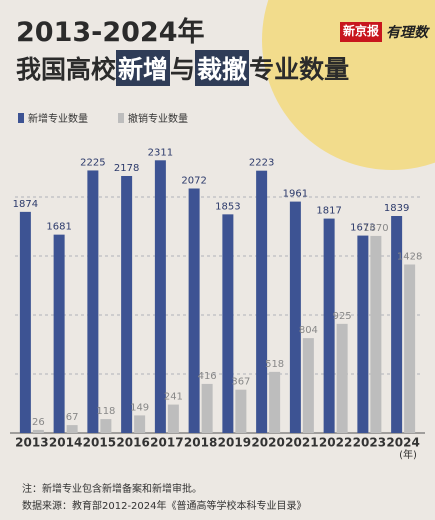 The image size is (435, 520). I want to click on value-label: 1817, so click(328, 211).